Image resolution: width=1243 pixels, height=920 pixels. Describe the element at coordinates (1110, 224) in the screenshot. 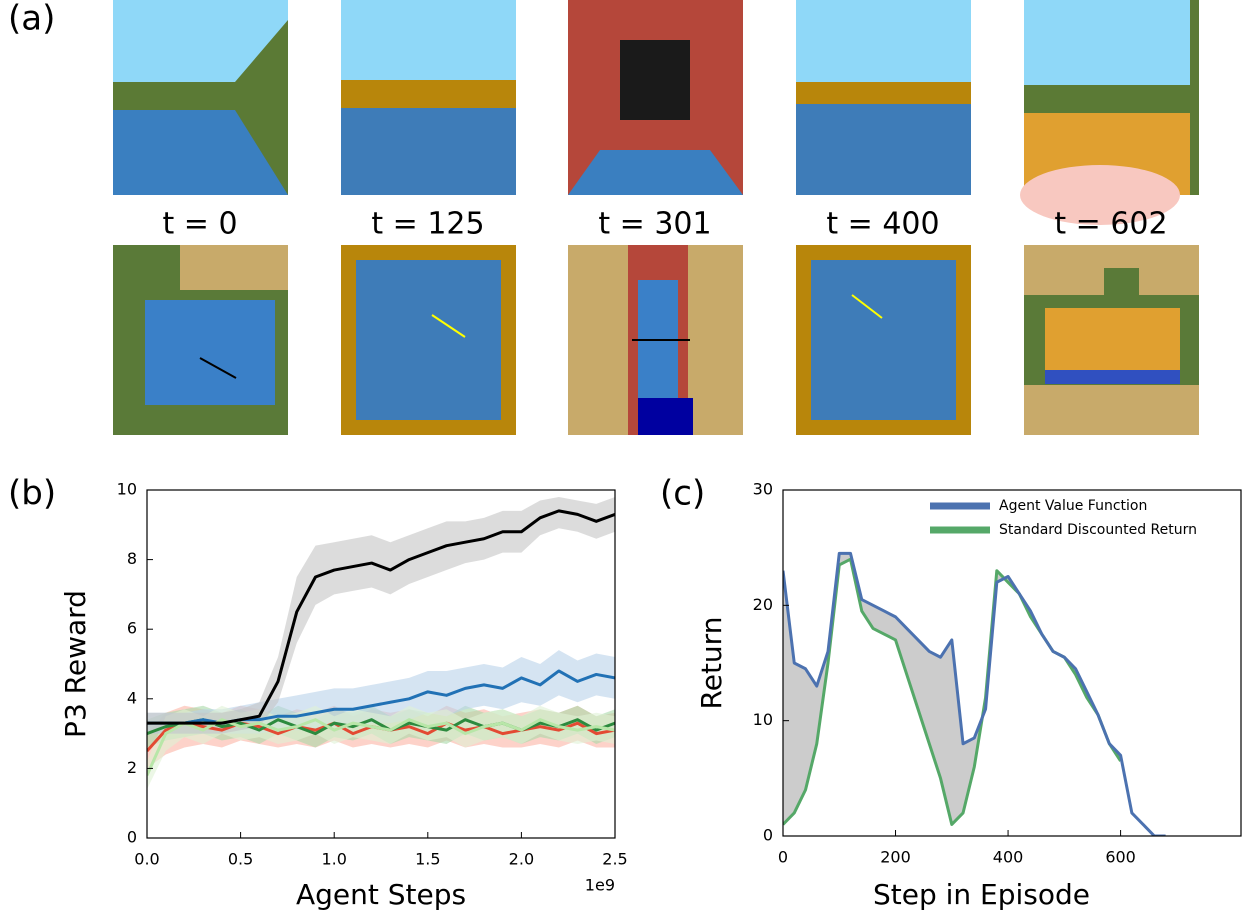

I see `time-label: t = 602` at that location.